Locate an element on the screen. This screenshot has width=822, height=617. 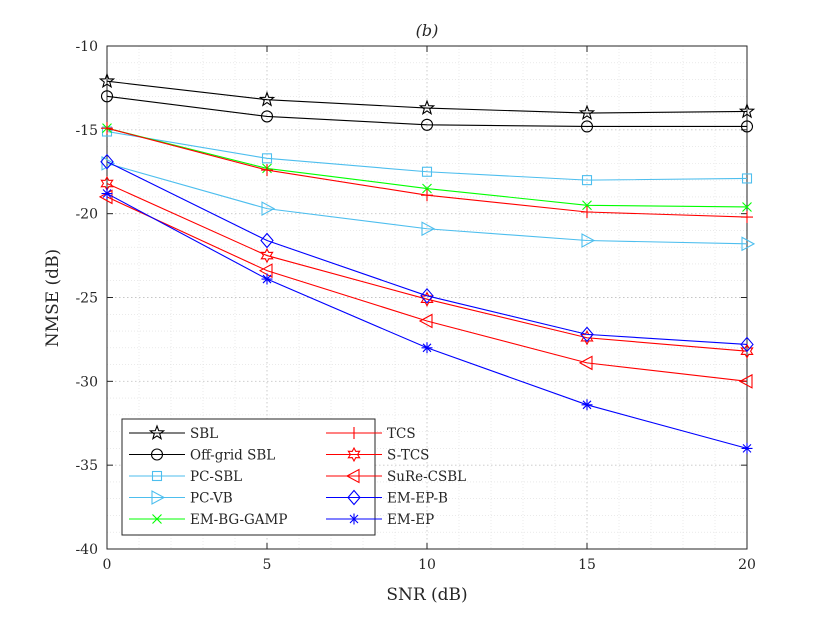
legend-box is located at coordinates (248, 477).